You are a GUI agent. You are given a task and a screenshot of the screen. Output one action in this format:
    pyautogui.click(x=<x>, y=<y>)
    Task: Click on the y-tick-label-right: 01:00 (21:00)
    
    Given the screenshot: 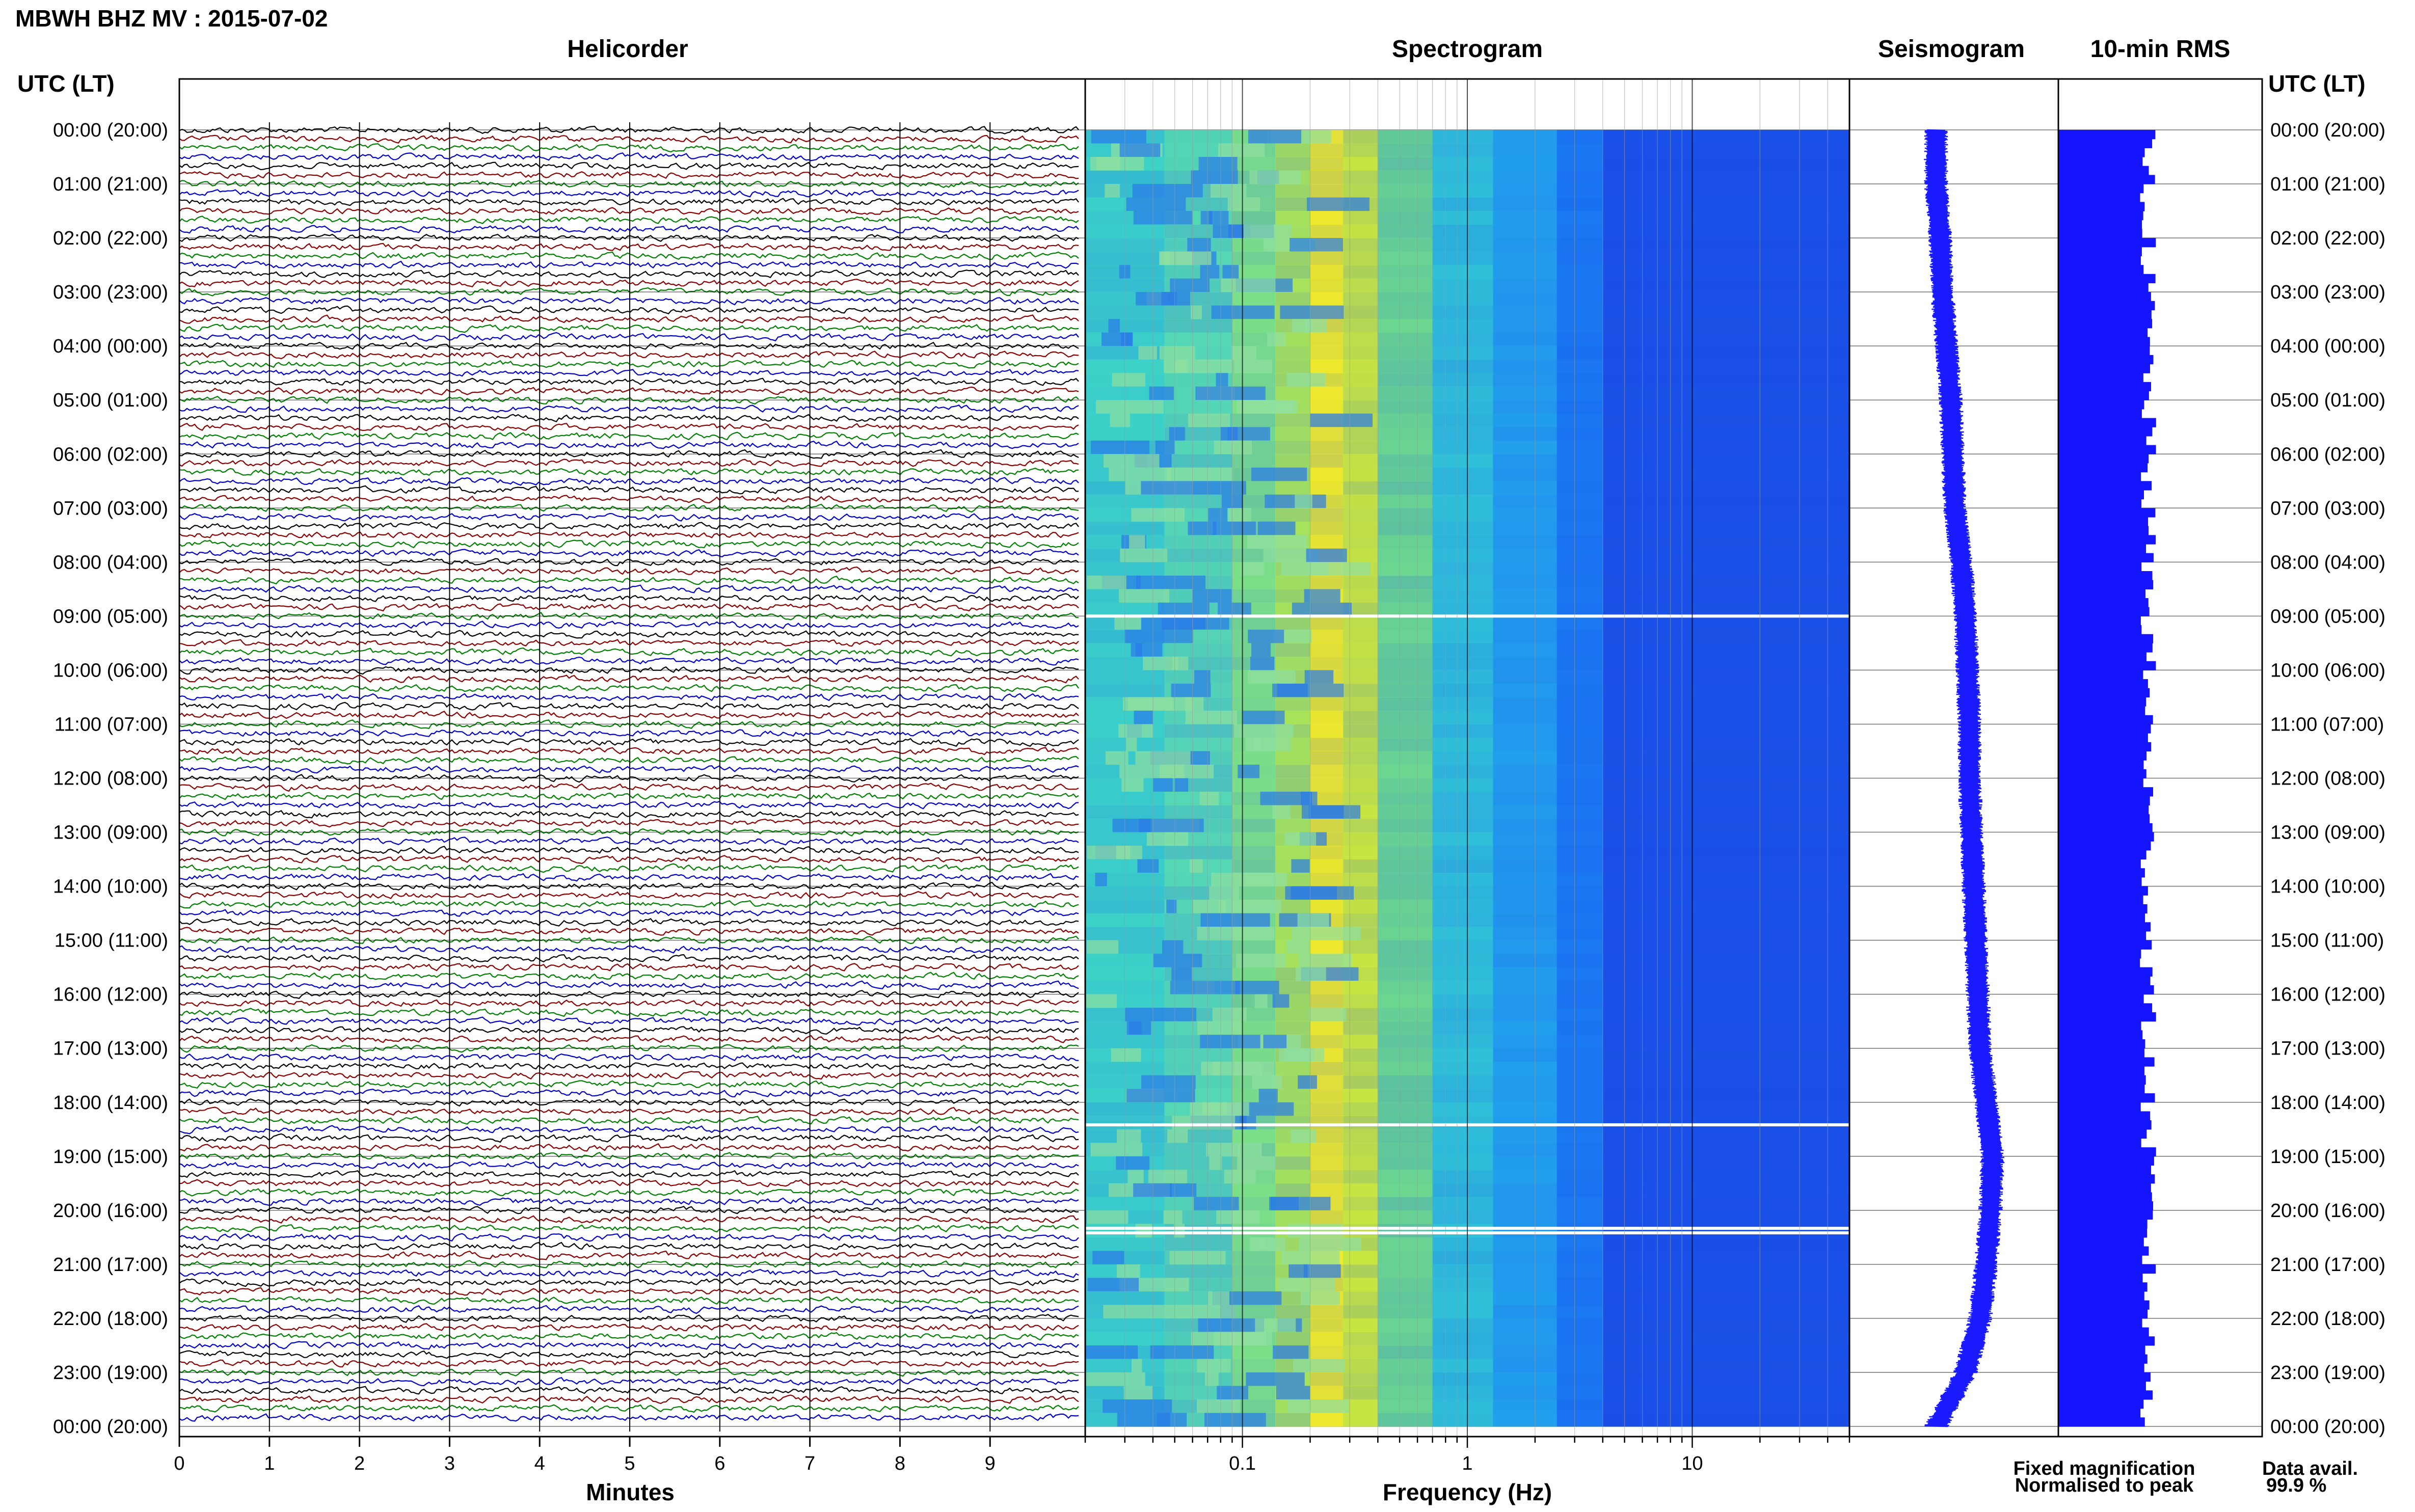 What is the action you would take?
    pyautogui.click(x=2327, y=184)
    